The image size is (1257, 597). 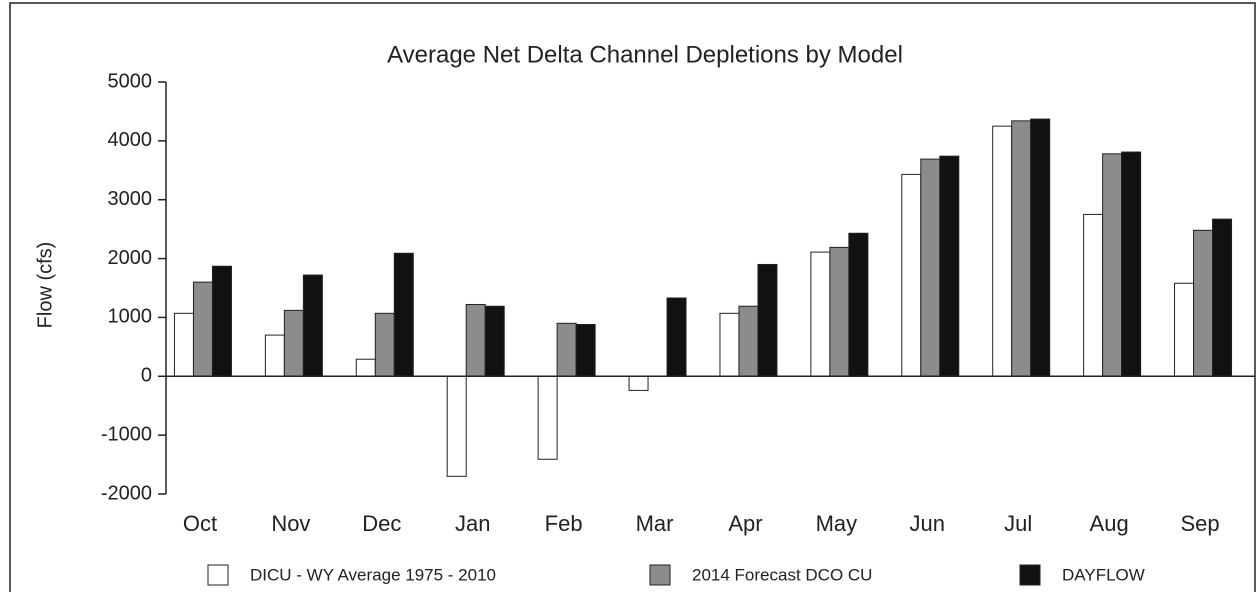 What do you see at coordinates (782, 574) in the screenshot?
I see `legend-label: 2014 Forecast DCO CU` at bounding box center [782, 574].